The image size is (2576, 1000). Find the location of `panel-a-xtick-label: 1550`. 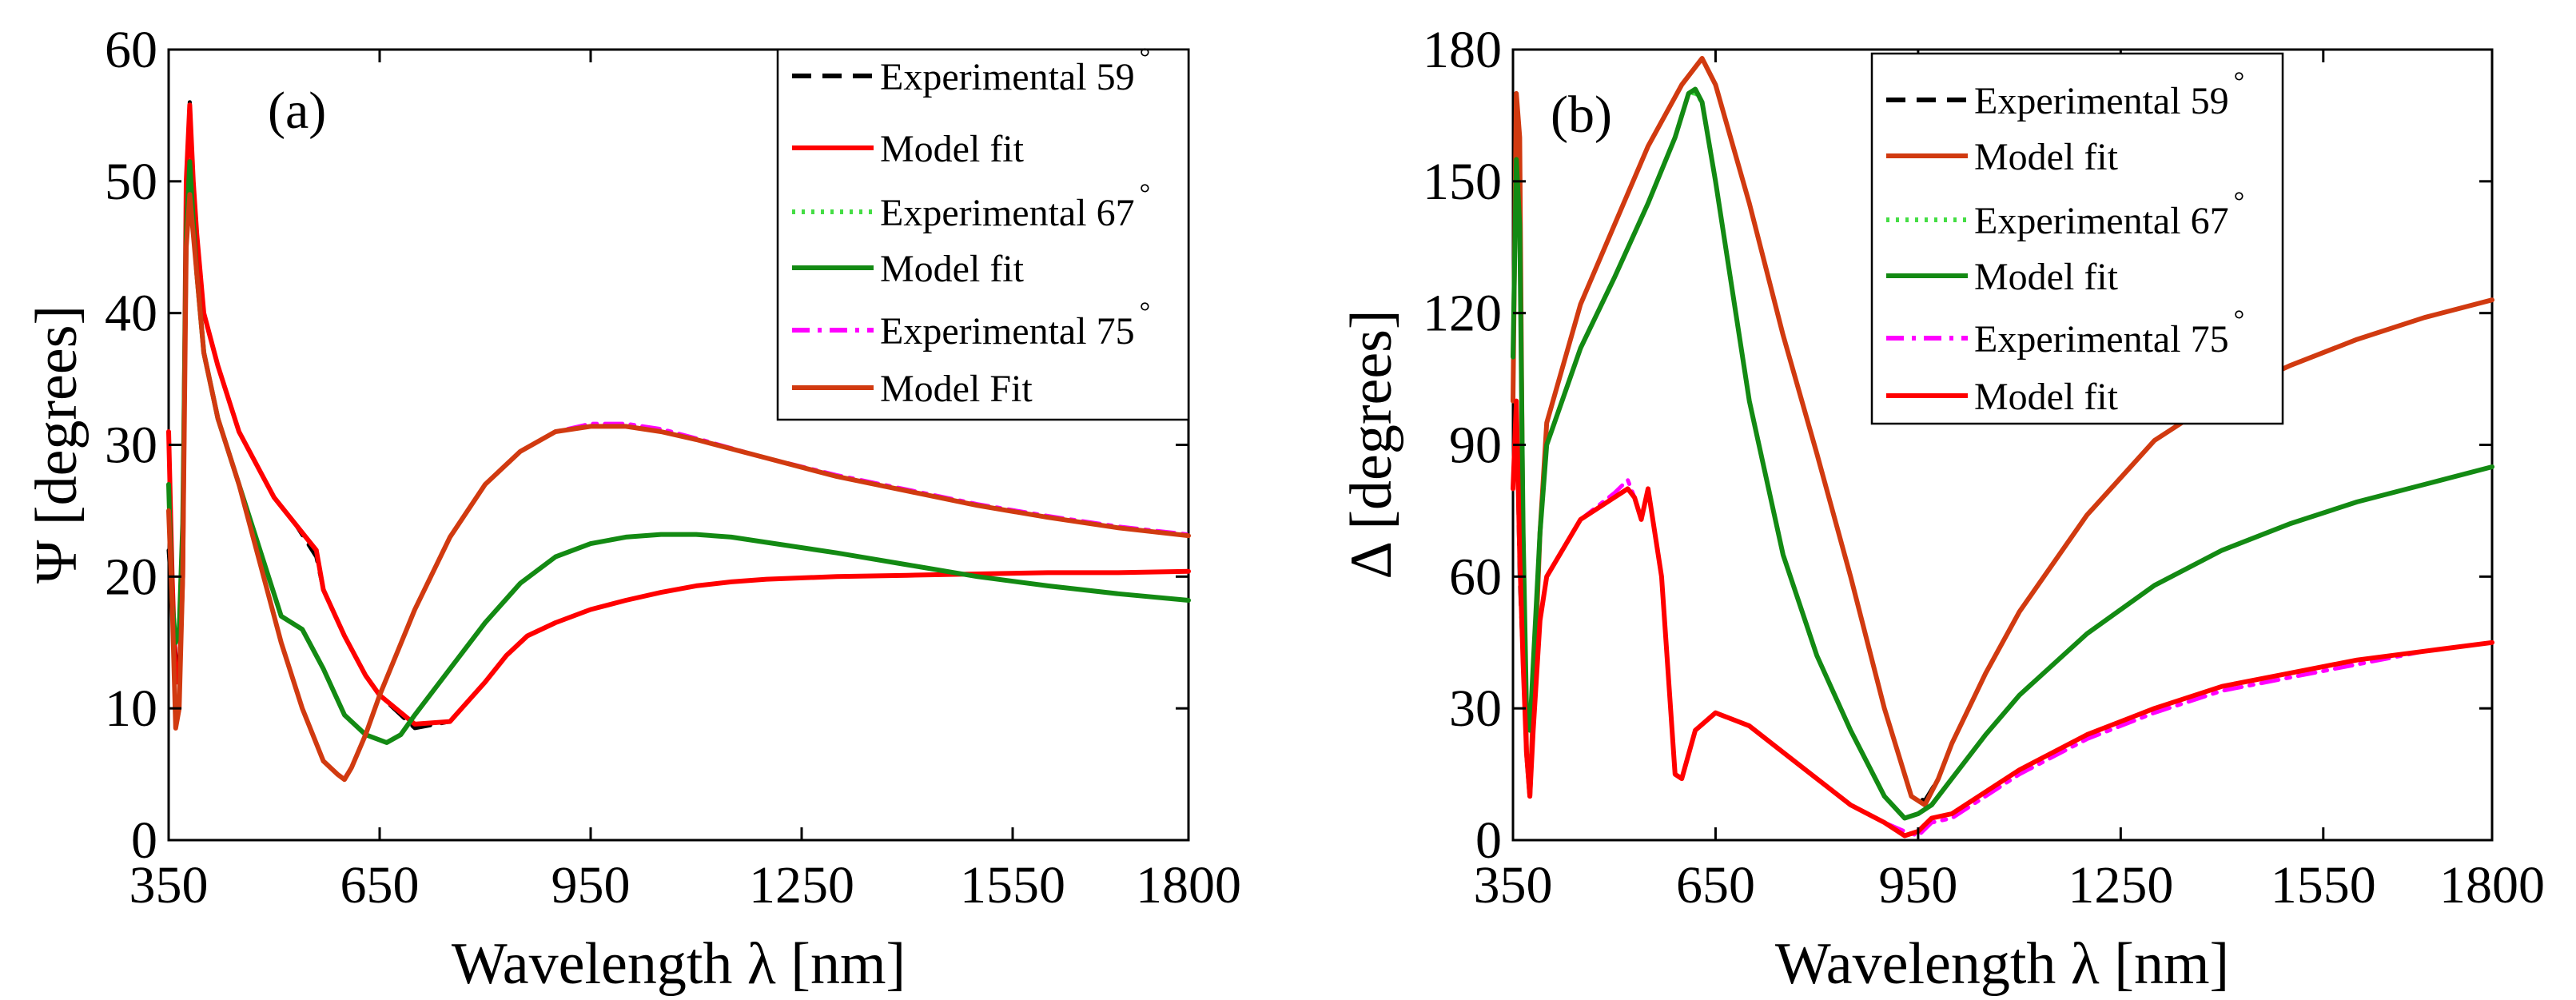

panel-a-xtick-label: 1550 is located at coordinates (1012, 885).